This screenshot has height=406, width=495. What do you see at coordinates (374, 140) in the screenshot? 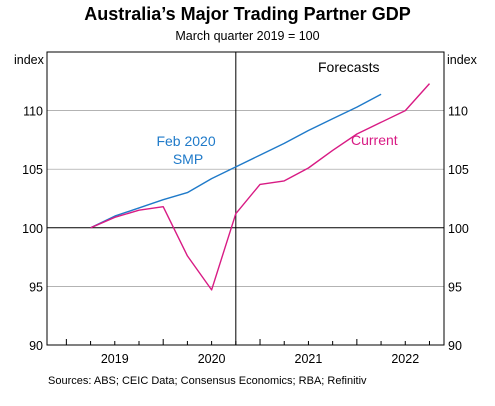
I see `series-label-current: Current` at bounding box center [374, 140].